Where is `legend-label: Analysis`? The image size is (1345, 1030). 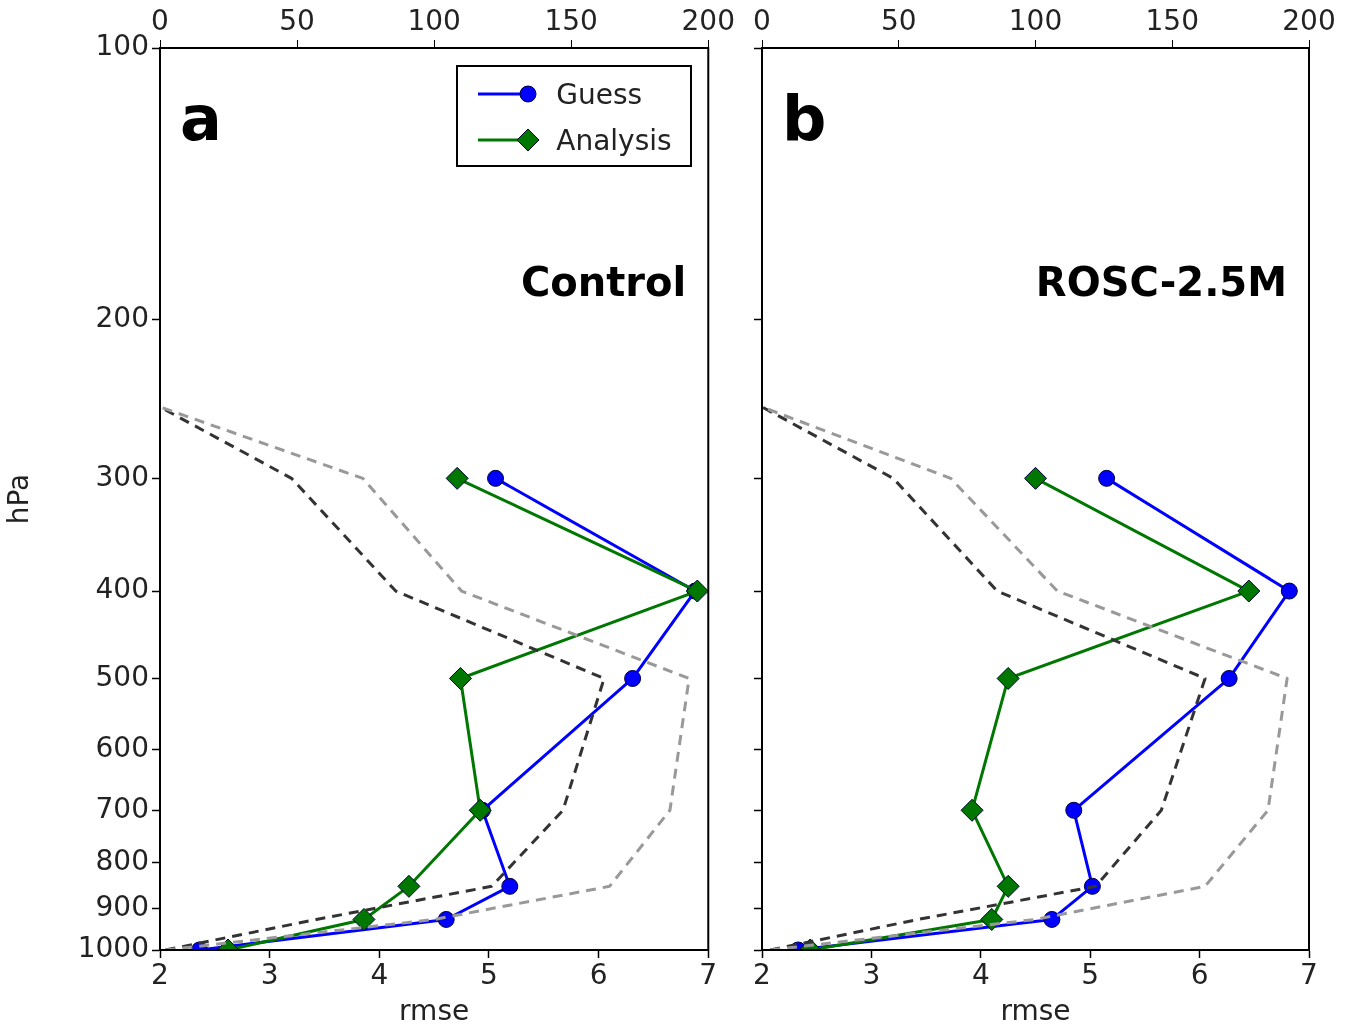
legend-label: Analysis is located at coordinates (614, 140).